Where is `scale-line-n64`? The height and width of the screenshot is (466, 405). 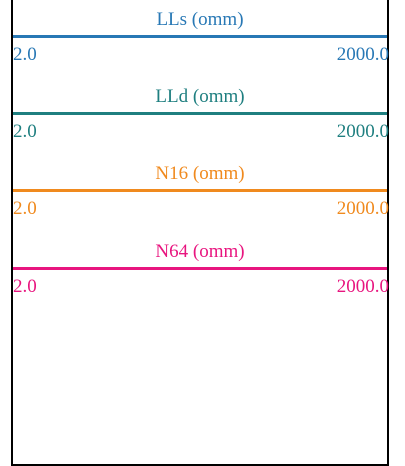
scale-line-n64 is located at coordinates (200, 268).